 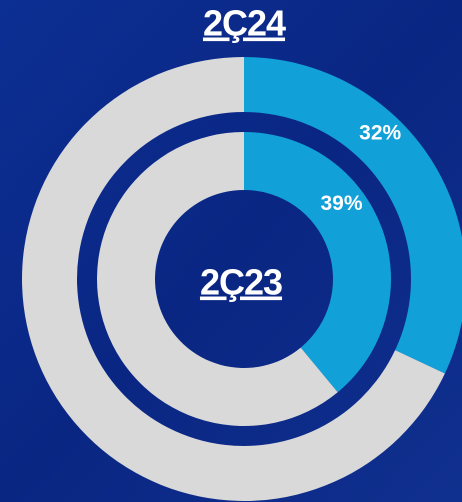 What do you see at coordinates (244, 23) in the screenshot?
I see `outer-title: 2Ç24` at bounding box center [244, 23].